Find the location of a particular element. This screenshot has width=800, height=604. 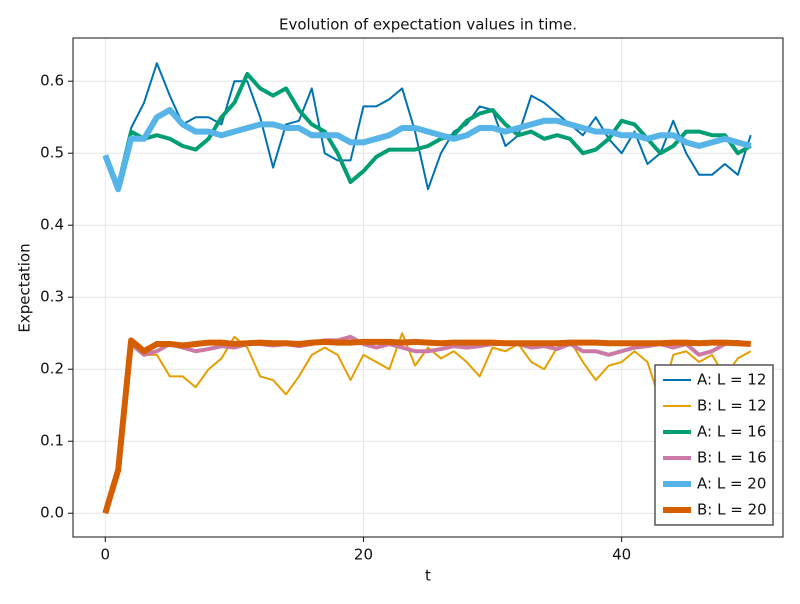

legend-label: B: L = 12 is located at coordinates (732, 406).